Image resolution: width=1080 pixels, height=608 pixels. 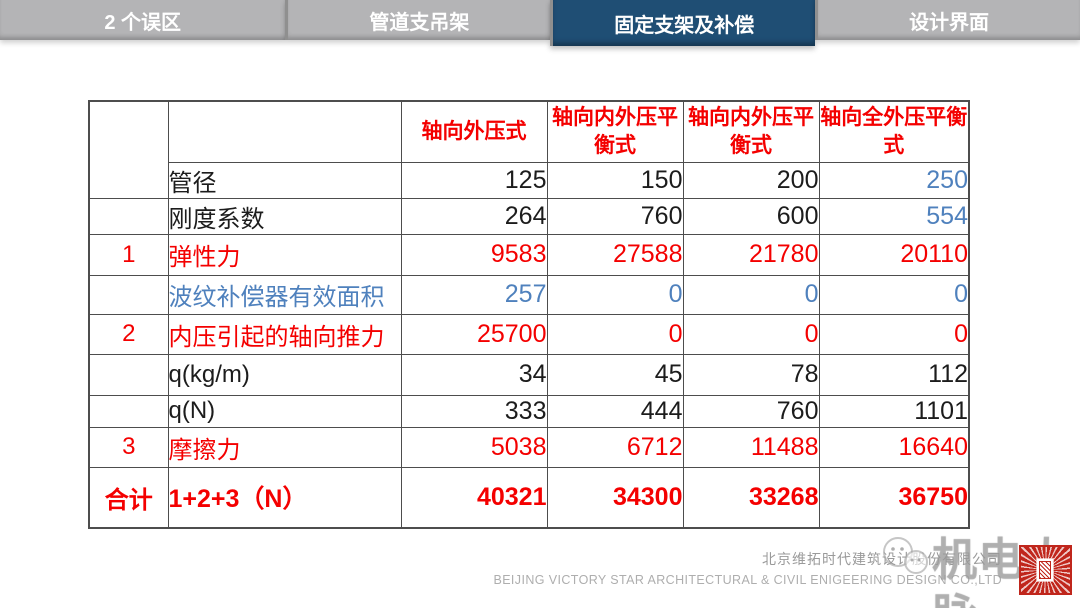 I want to click on tab-two-misconceptions: 2 个误区, so click(x=143, y=20).